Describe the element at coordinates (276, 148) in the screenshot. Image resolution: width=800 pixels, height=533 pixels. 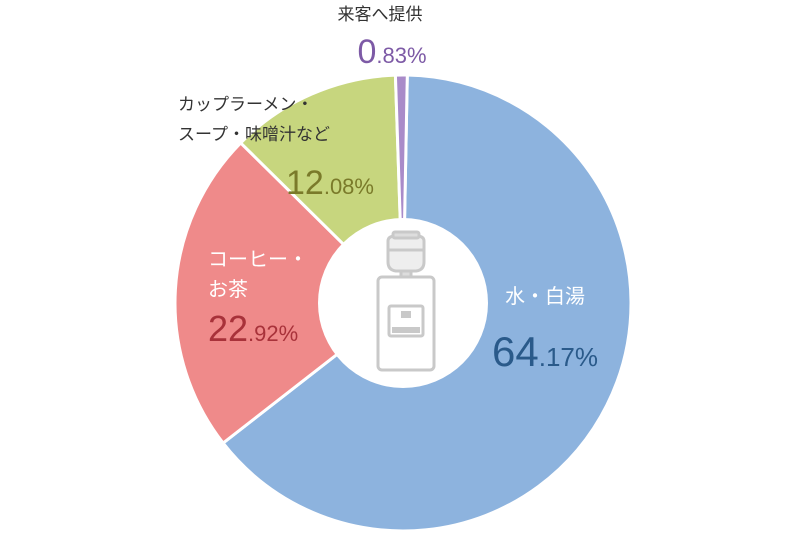
I see `label-noodles: カップラーメン・ スープ・味噌汁など 12.08%` at that location.